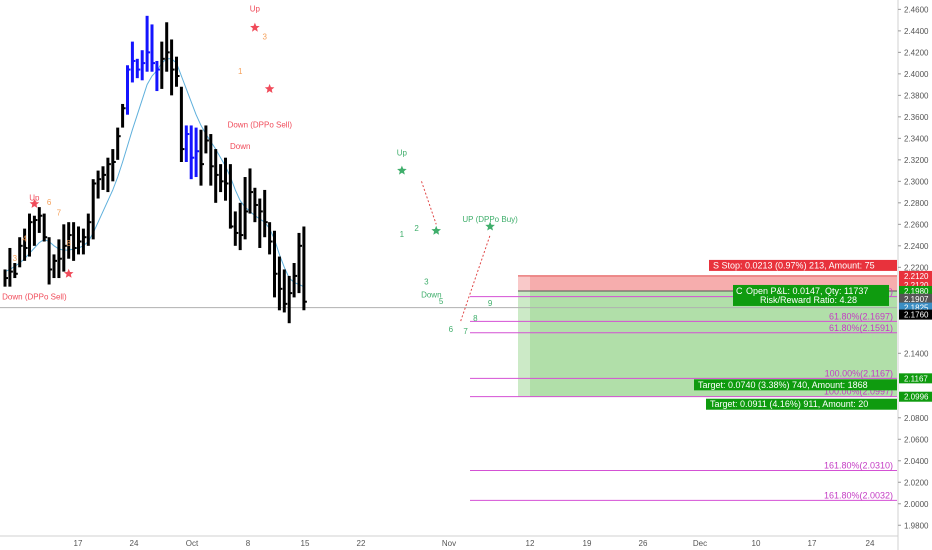 This screenshot has height=550, width=932. I want to click on price-tick-label: 2.0800, so click(916, 418).